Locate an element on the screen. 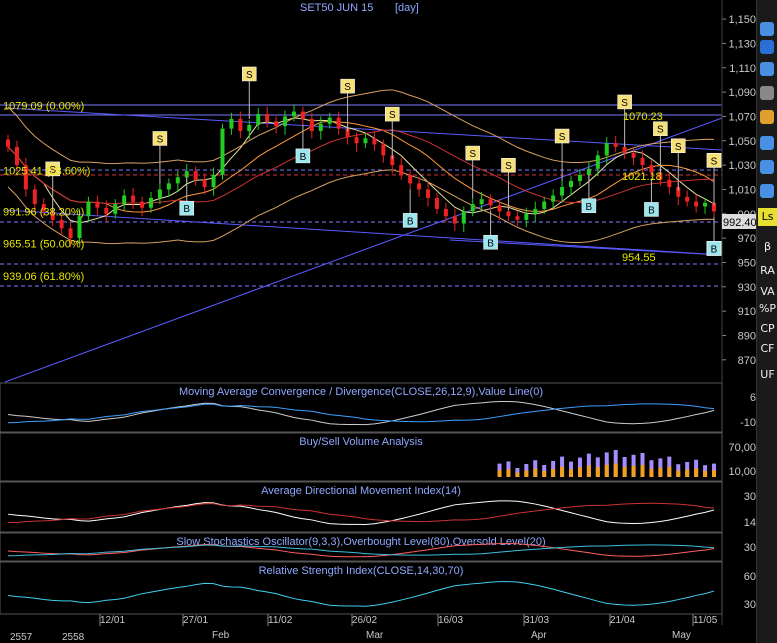  panel-tick-label: 30 is located at coordinates (750, 548).